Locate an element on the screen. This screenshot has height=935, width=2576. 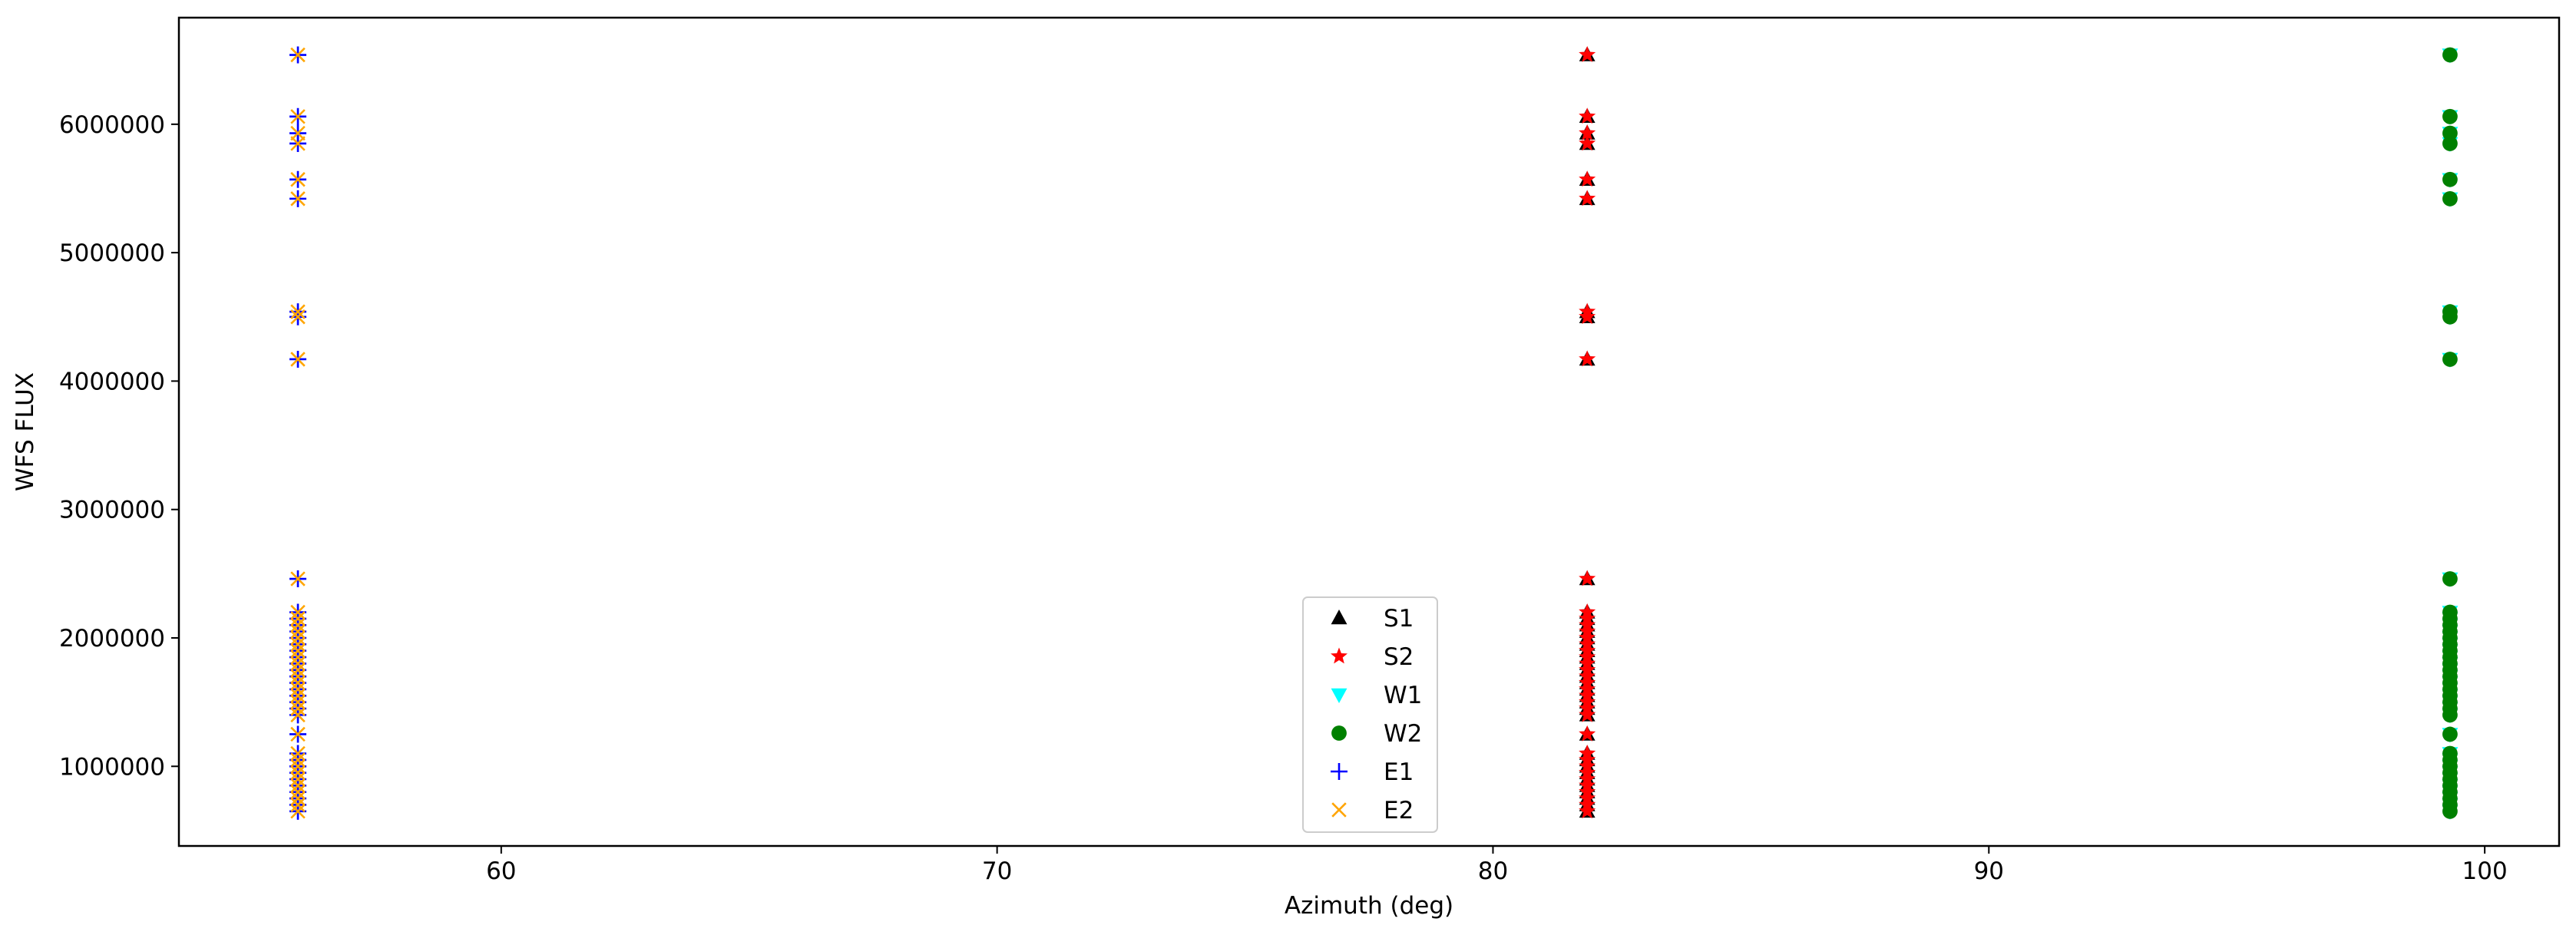
legend-label: W1 is located at coordinates (1403, 695).